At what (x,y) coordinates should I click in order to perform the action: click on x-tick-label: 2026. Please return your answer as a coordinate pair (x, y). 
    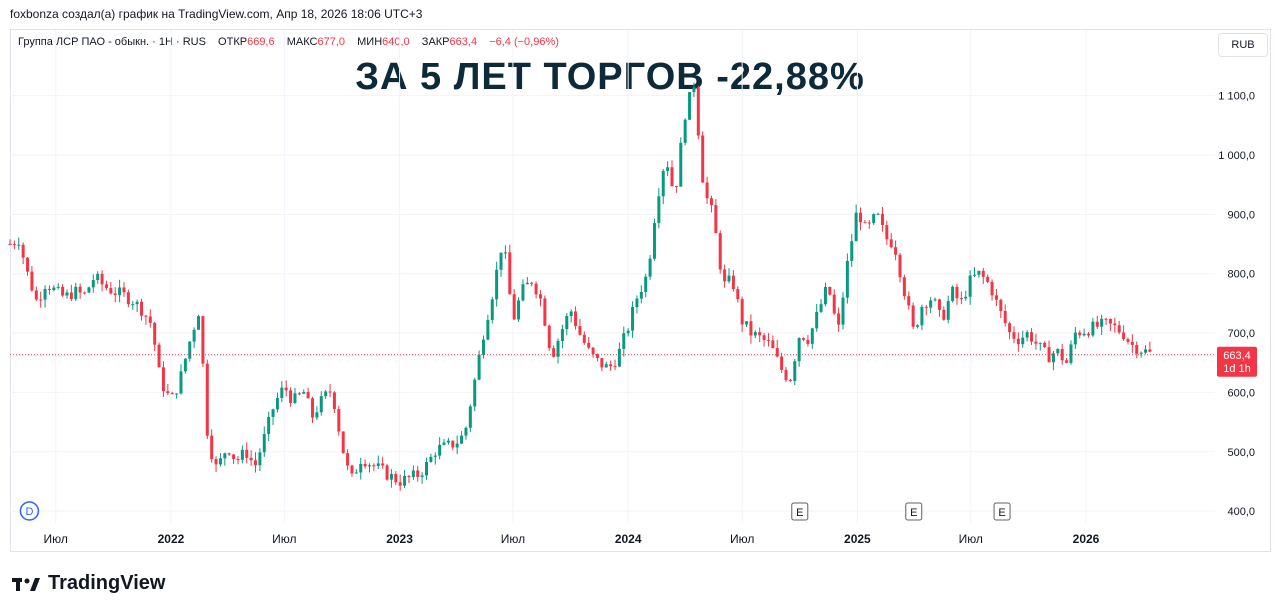
    Looking at the image, I should click on (1086, 539).